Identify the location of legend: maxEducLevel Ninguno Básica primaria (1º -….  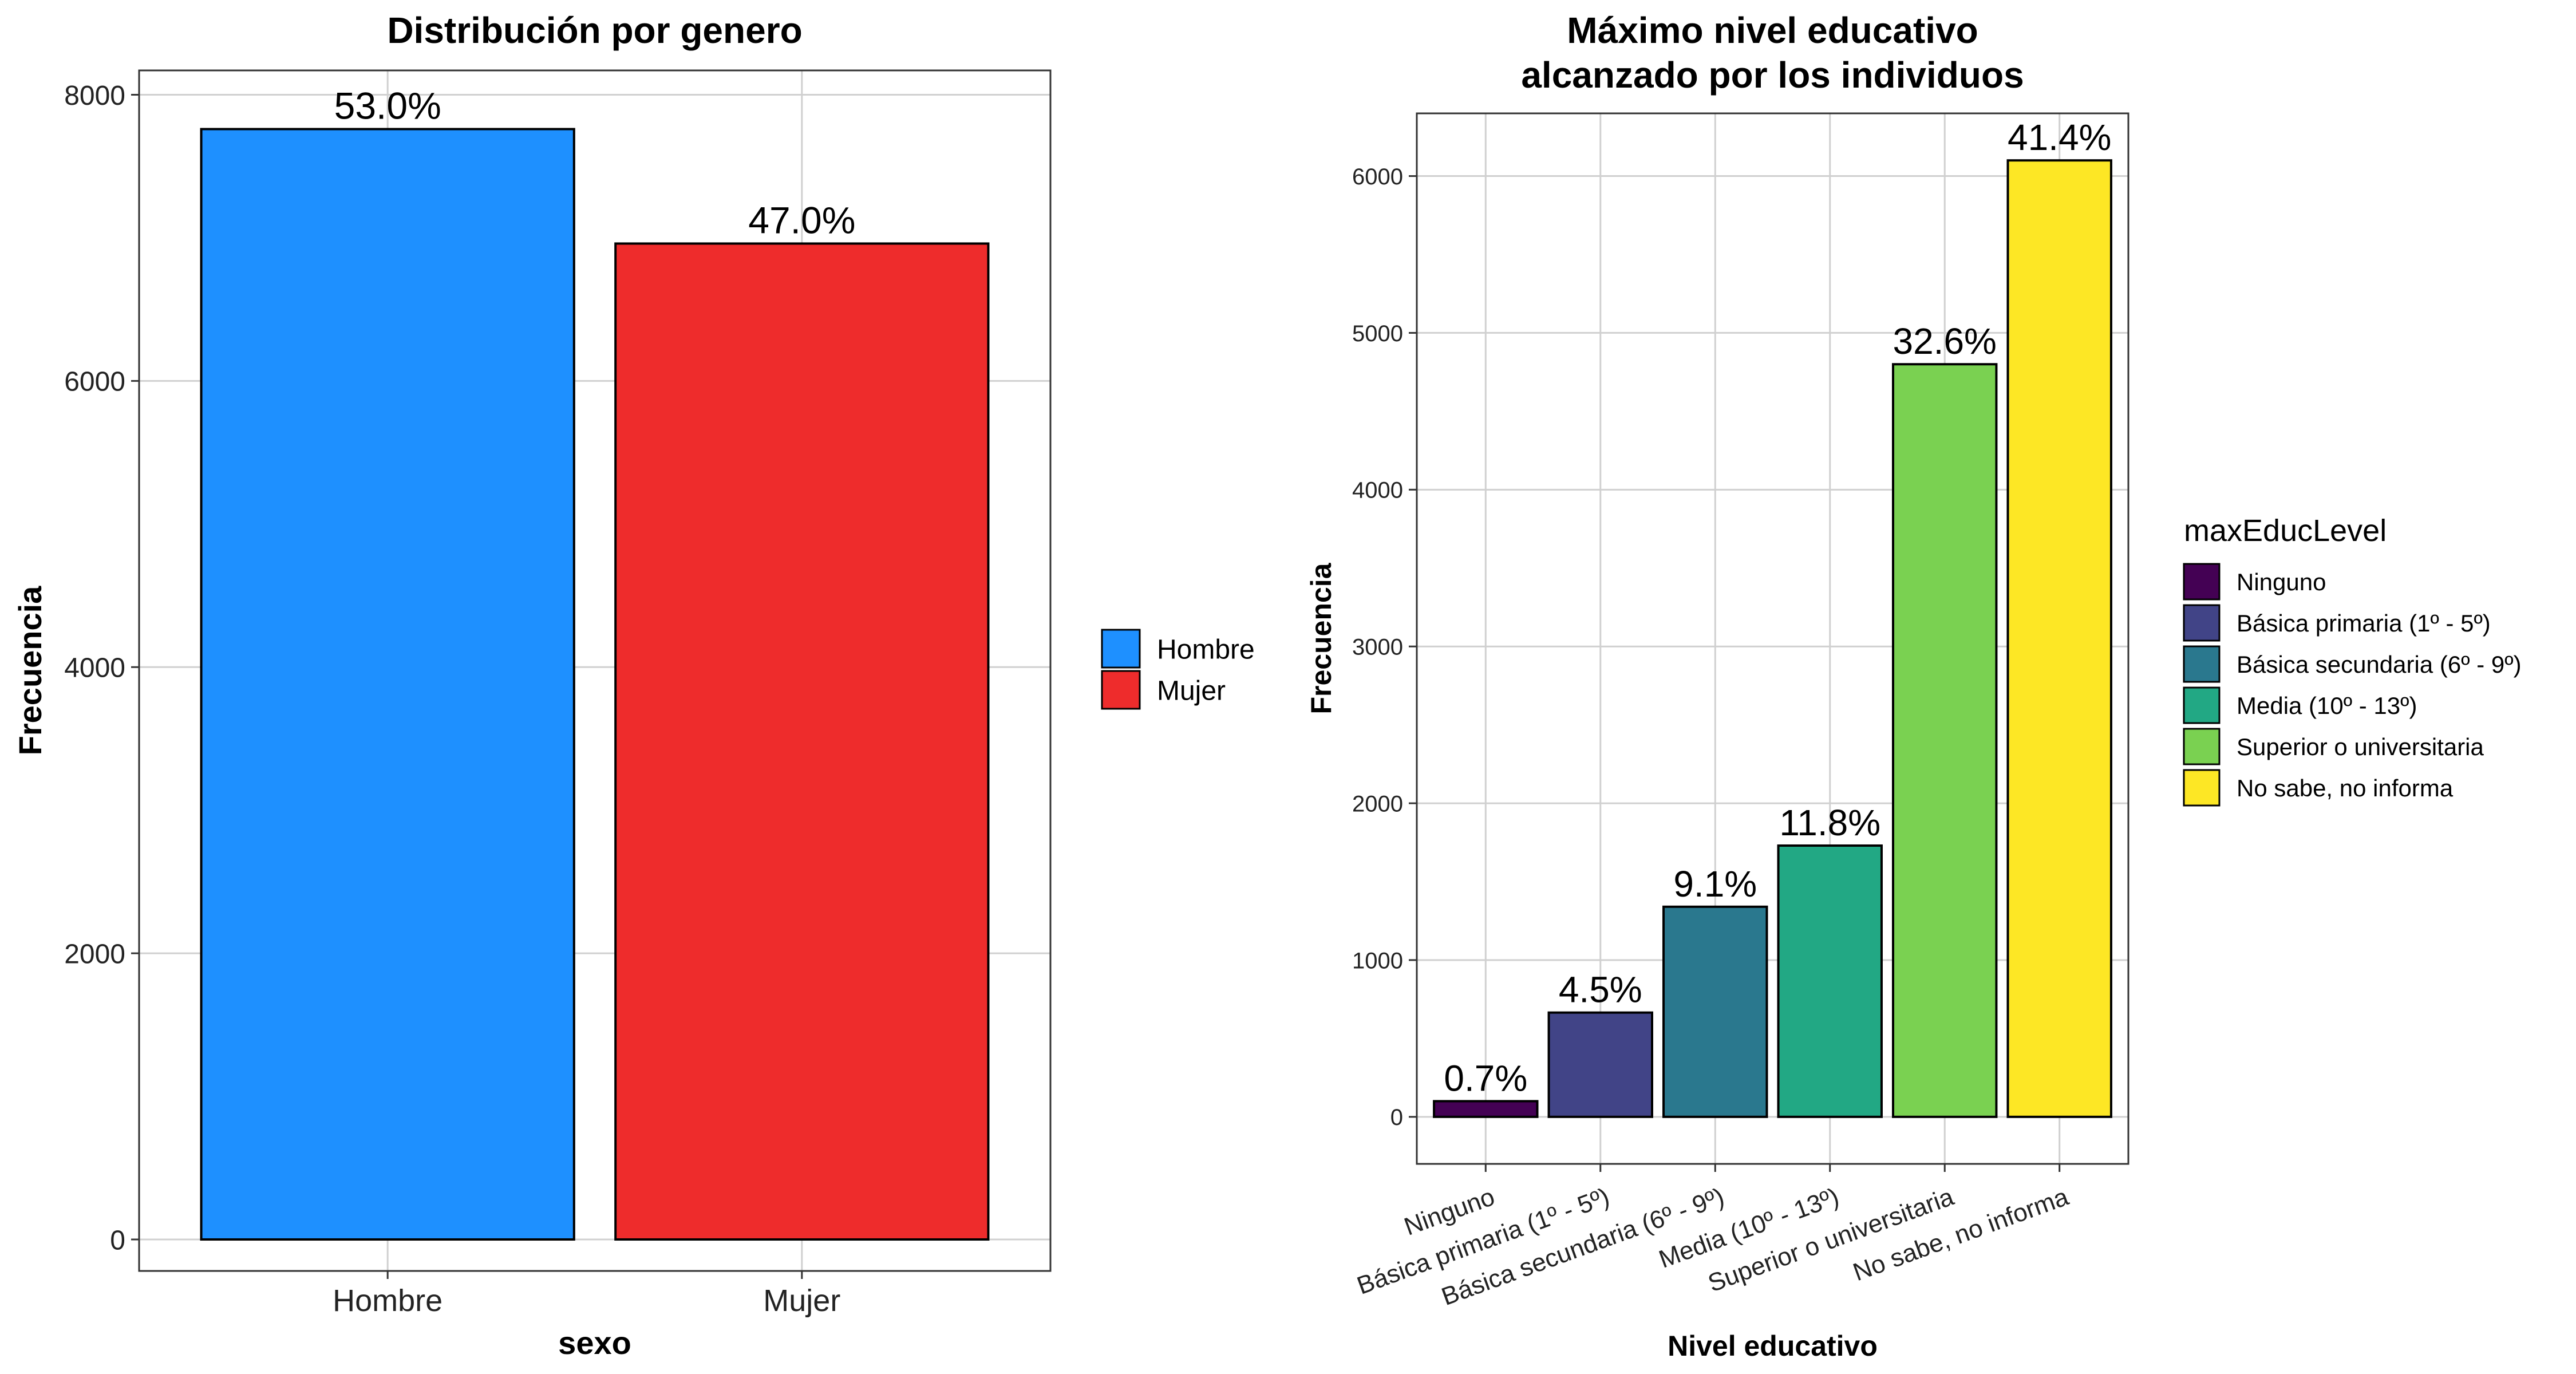
(2352, 661).